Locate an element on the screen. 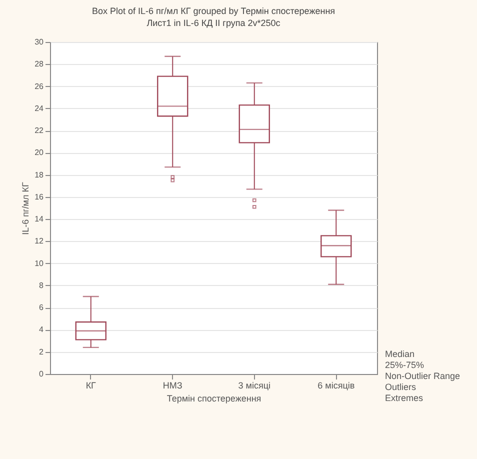 This screenshot has width=477, height=459. x-tick-label: НМЗ is located at coordinates (172, 385).